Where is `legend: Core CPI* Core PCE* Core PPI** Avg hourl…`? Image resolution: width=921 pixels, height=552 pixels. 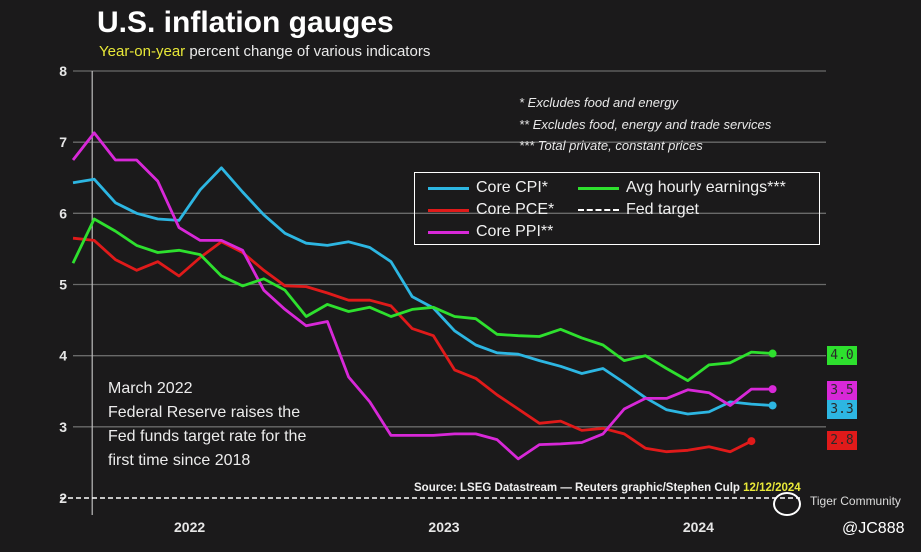
legend: Core CPI* Core PCE* Core PPI** Avg hourl… is located at coordinates (617, 208).